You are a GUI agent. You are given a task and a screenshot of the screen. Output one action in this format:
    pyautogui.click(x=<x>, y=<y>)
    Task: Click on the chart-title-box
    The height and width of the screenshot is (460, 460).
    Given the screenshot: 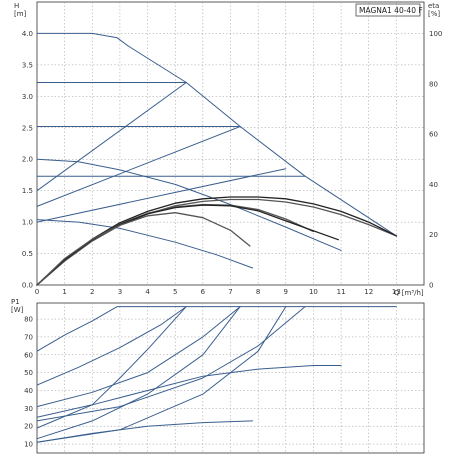 What is the action you would take?
    pyautogui.click(x=388, y=10)
    